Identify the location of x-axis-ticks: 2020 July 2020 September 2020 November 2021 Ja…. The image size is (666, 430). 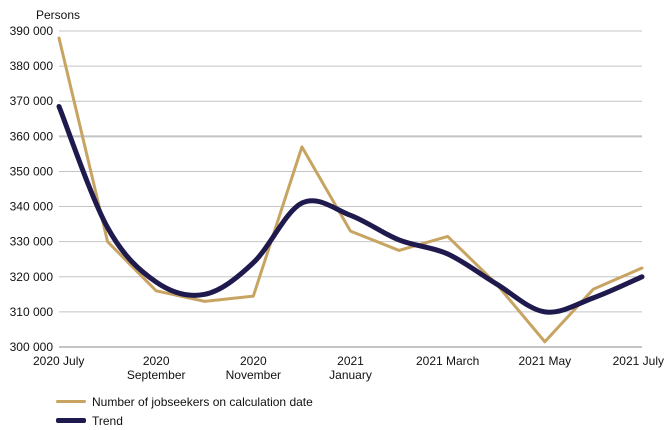
(348, 368).